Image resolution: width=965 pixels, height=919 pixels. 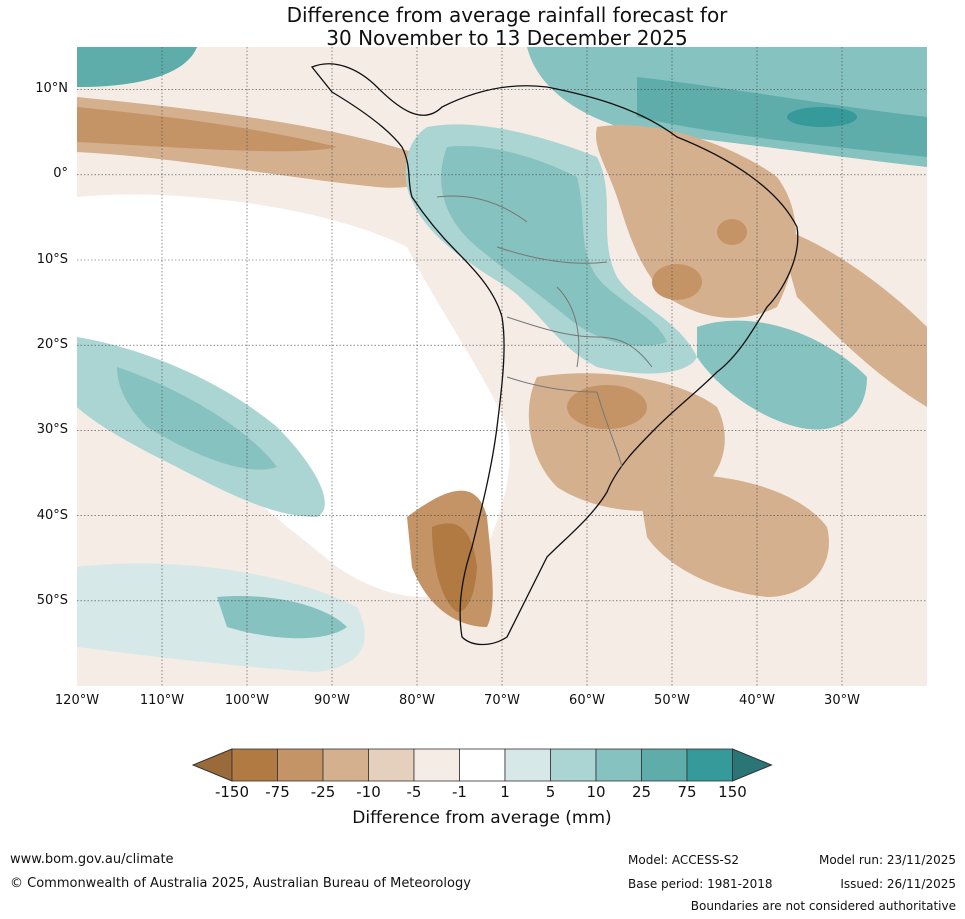 What do you see at coordinates (247, 700) in the screenshot?
I see `lon-label-100w: 100°W` at bounding box center [247, 700].